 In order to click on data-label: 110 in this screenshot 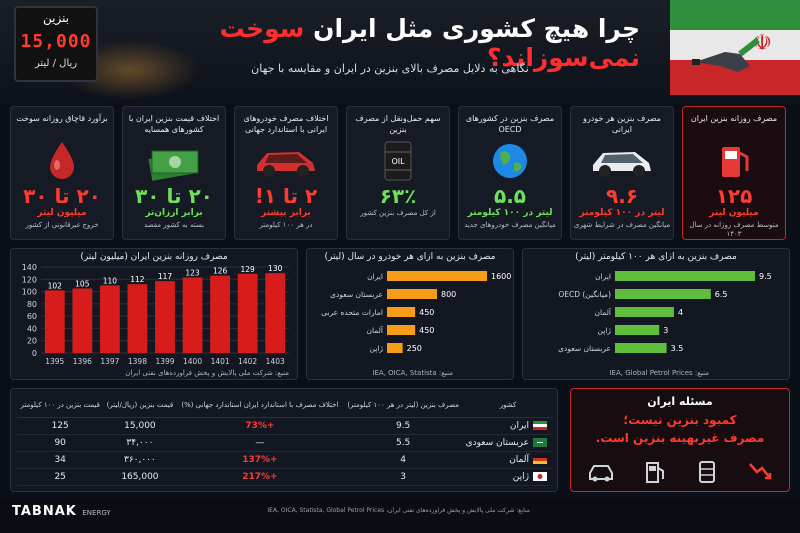, I will do `click(110, 280)`.